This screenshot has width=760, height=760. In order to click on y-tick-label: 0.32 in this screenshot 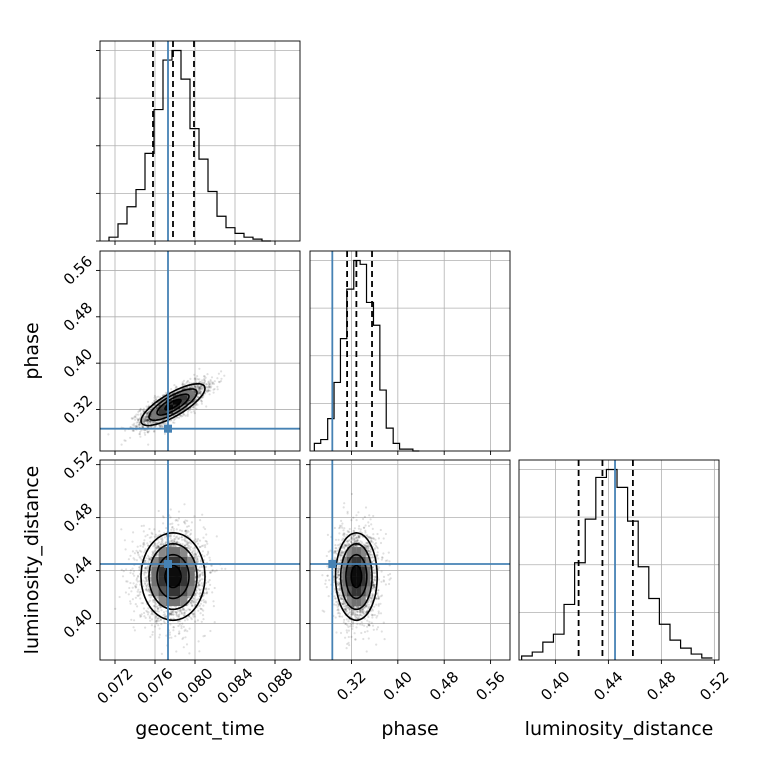, I will do `click(78, 409)`.